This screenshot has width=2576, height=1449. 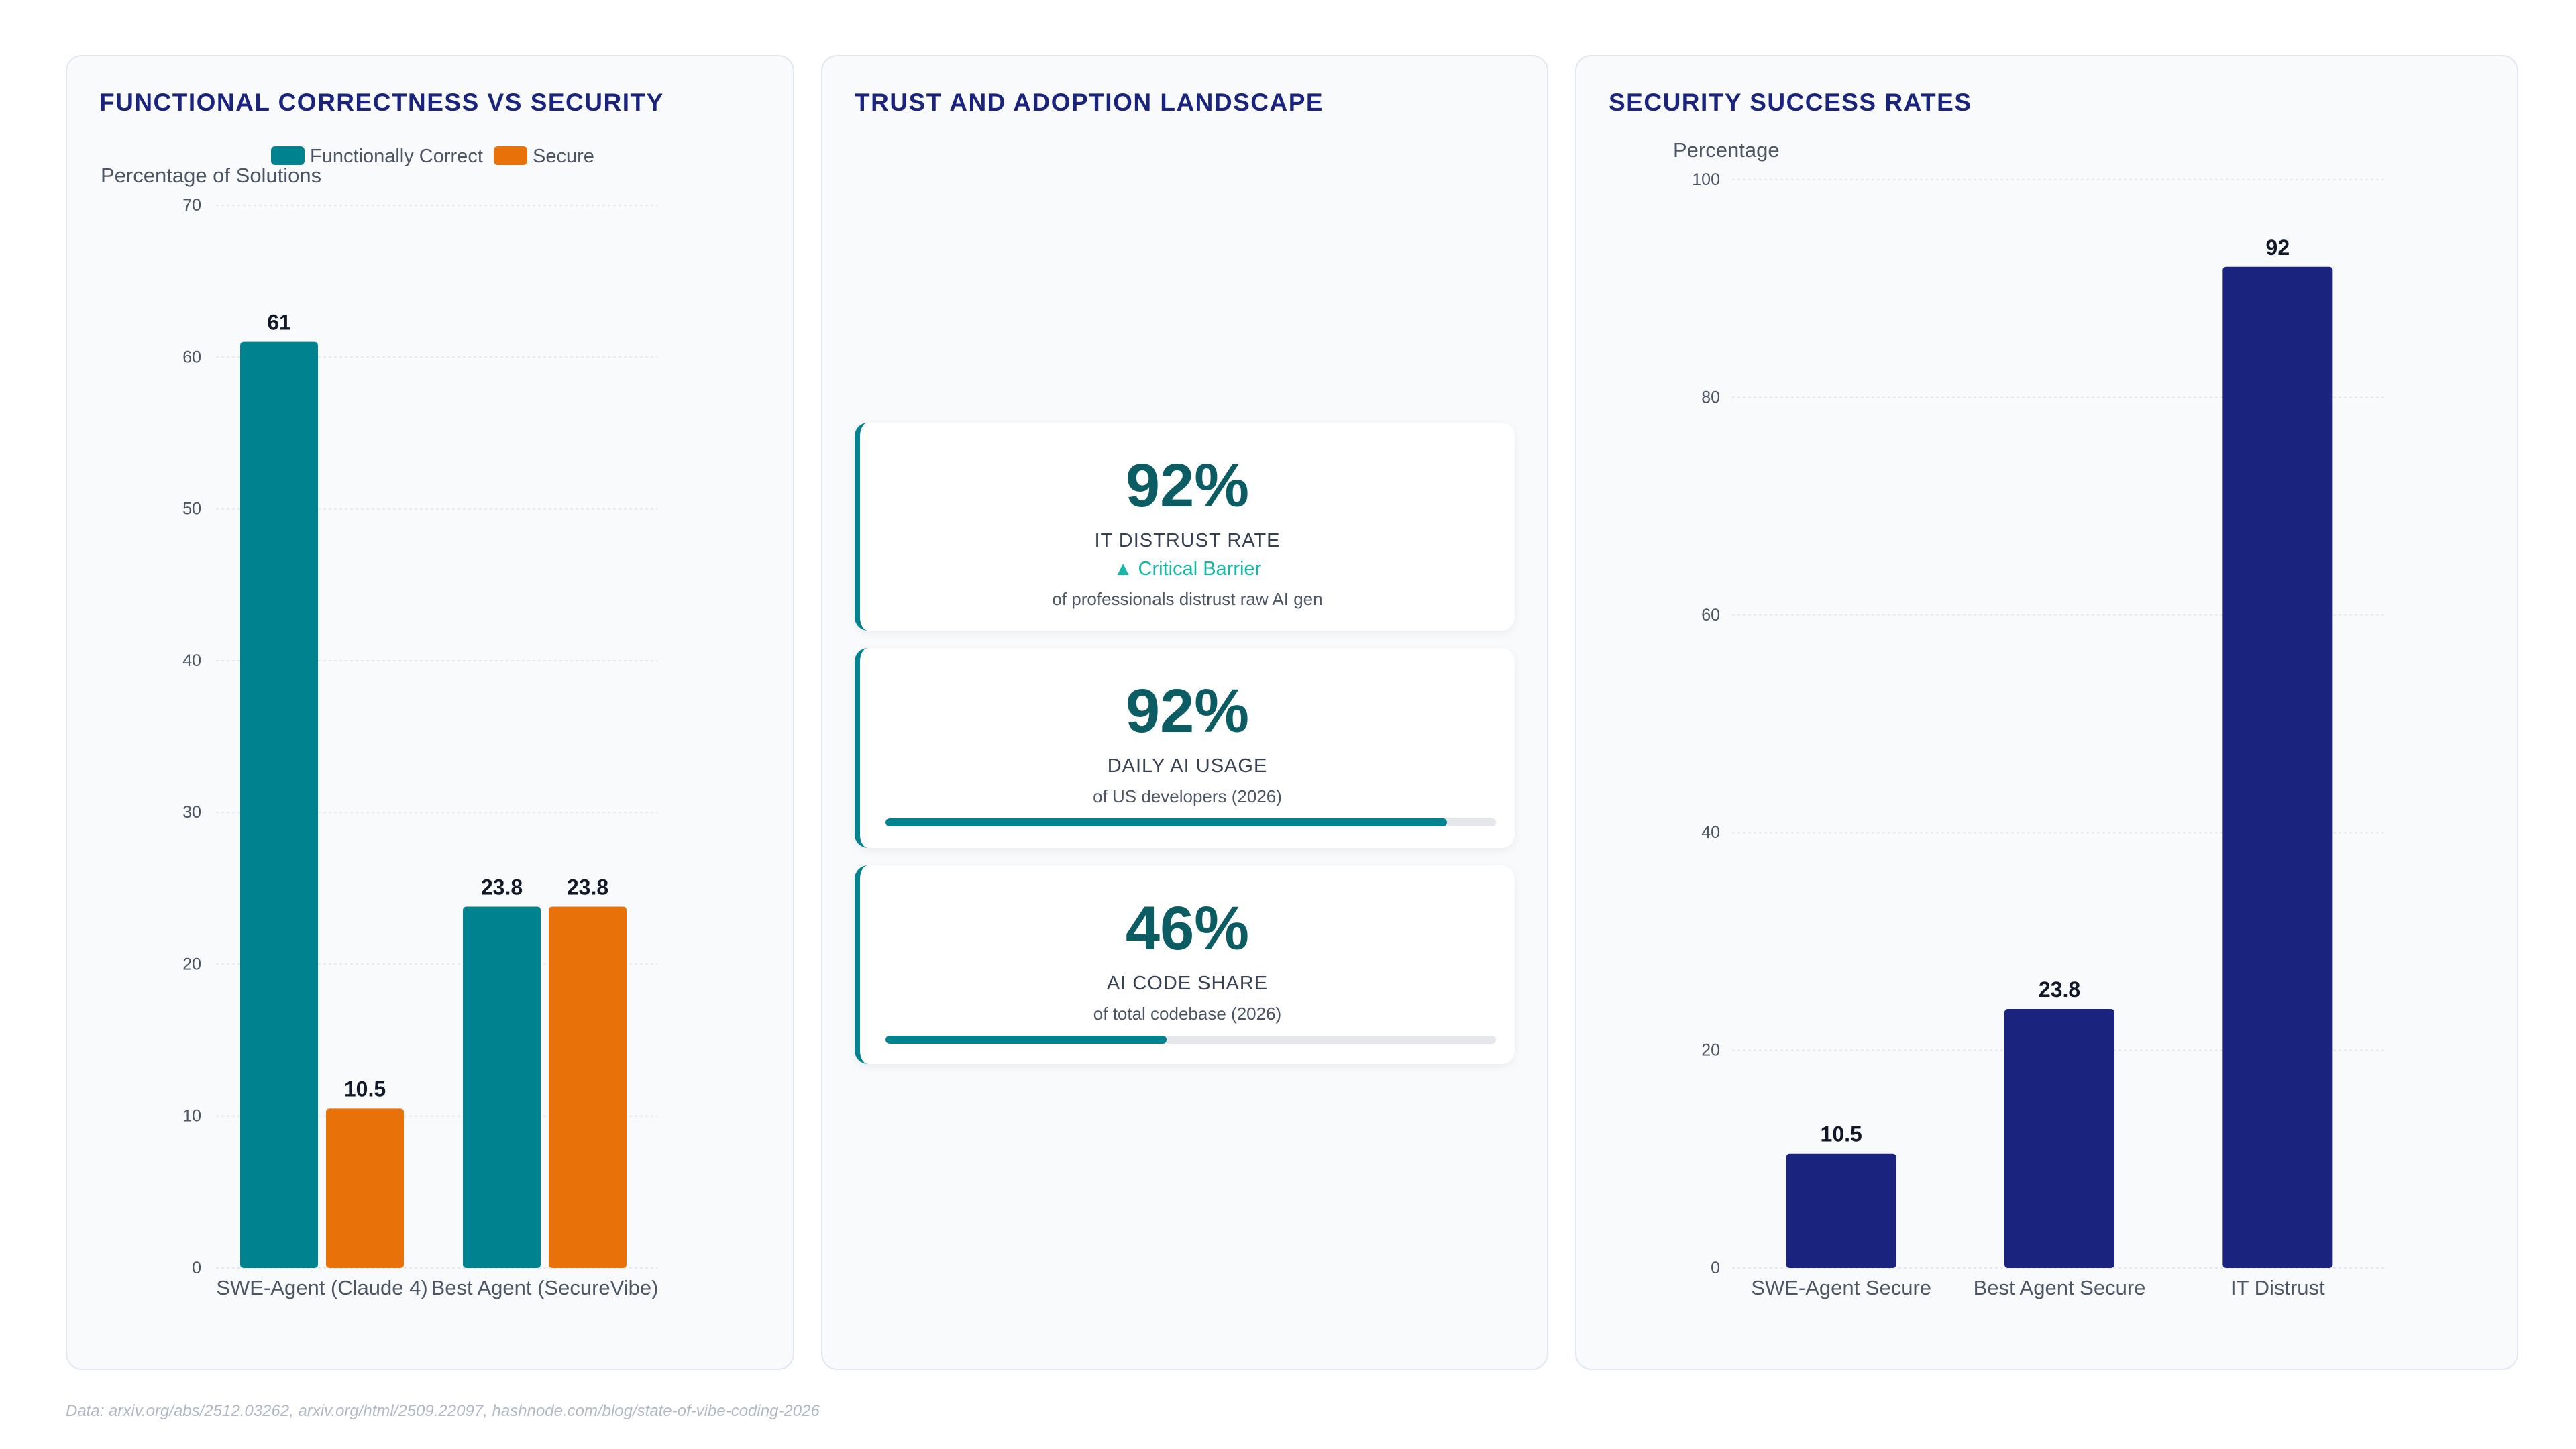 What do you see at coordinates (396, 156) in the screenshot?
I see `legend-label-0: Functionally Correct` at bounding box center [396, 156].